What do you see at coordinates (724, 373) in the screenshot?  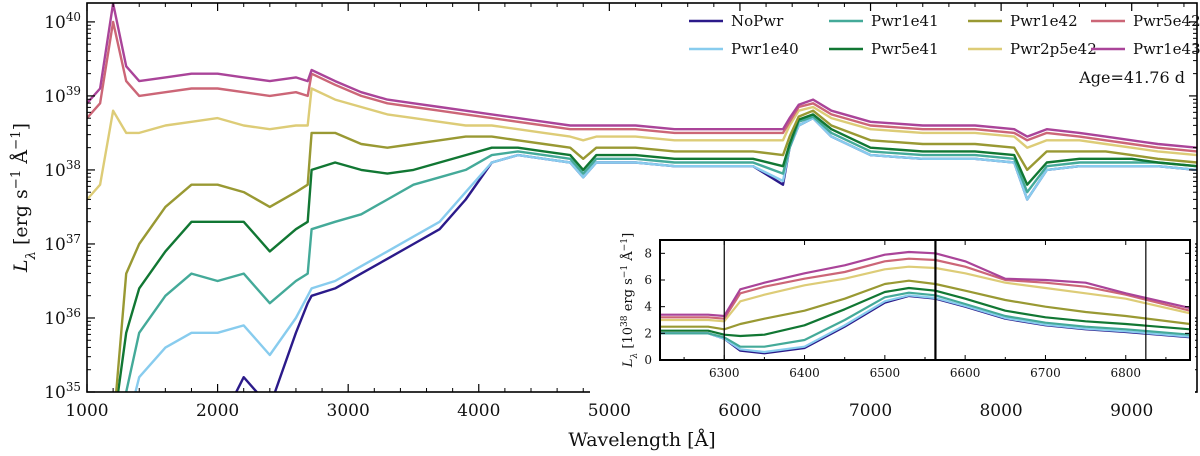 I see `inset-x-tick-label: 6300` at bounding box center [724, 373].